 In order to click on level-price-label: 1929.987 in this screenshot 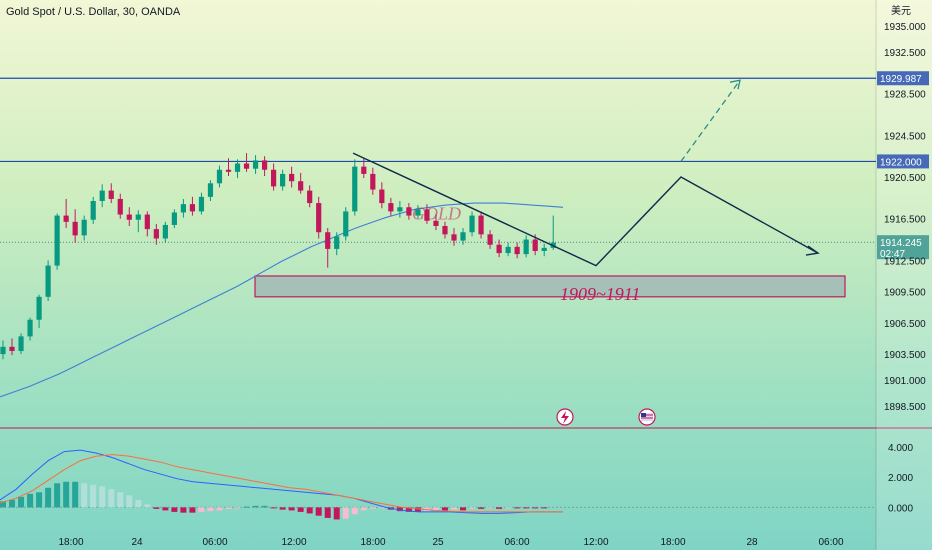, I will do `click(901, 79)`.